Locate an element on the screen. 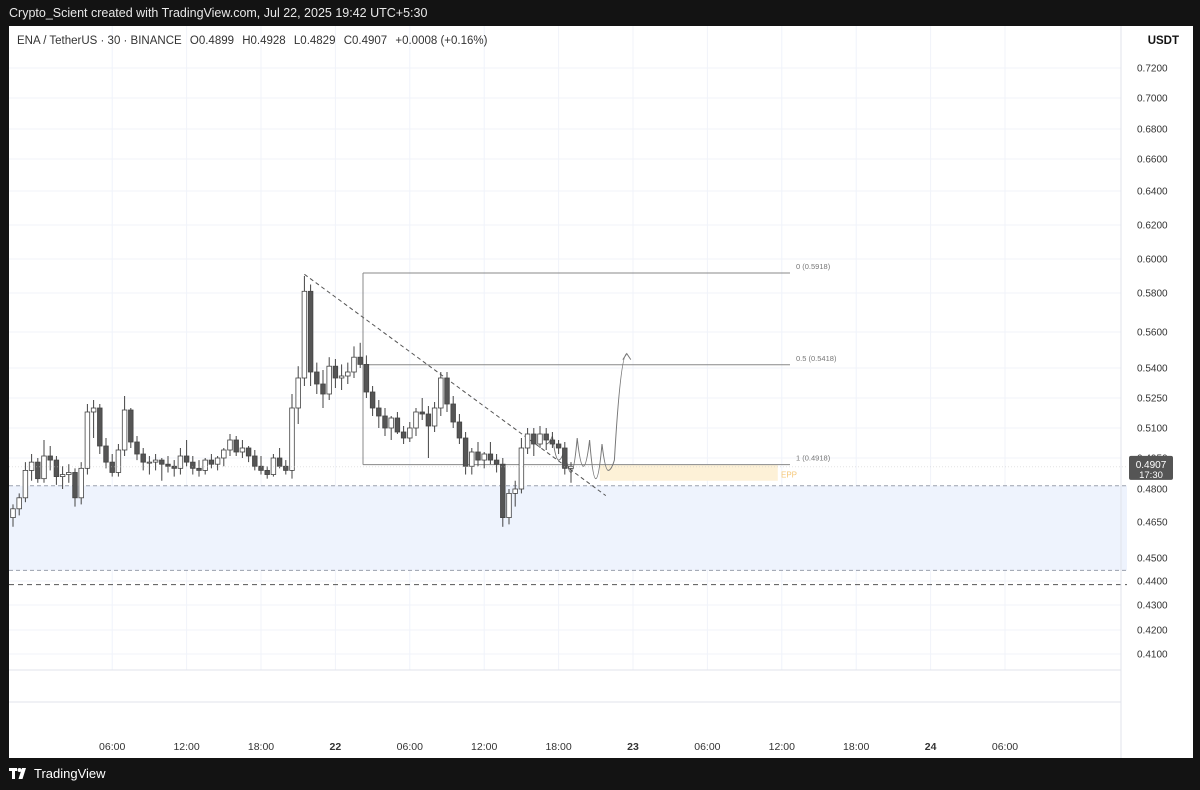 Image resolution: width=1200 pixels, height=790 pixels. y-tick-label: 0.7200 is located at coordinates (1152, 69).